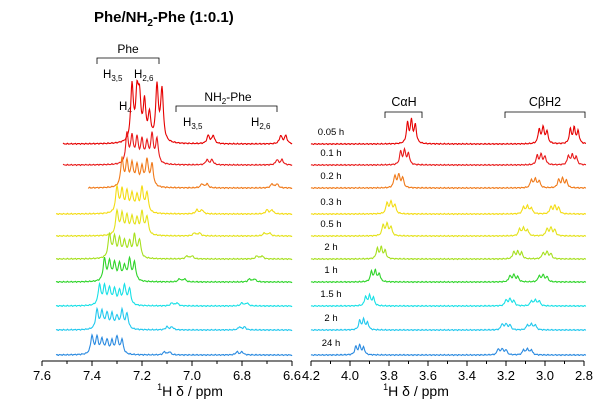 The image size is (596, 401). I want to click on time-label-4: 0.5 h, so click(330, 224).